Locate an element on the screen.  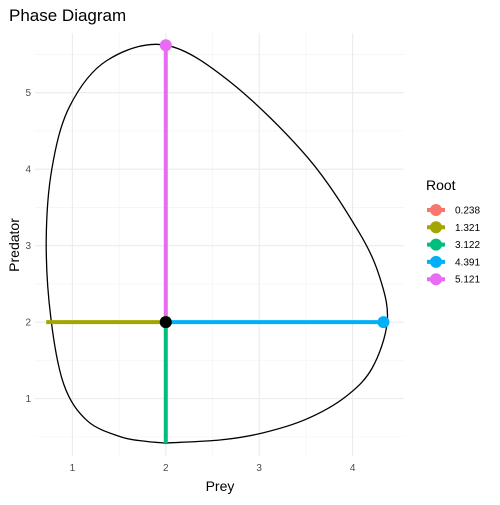
y-axis-title: Predator is located at coordinates (14, 245).